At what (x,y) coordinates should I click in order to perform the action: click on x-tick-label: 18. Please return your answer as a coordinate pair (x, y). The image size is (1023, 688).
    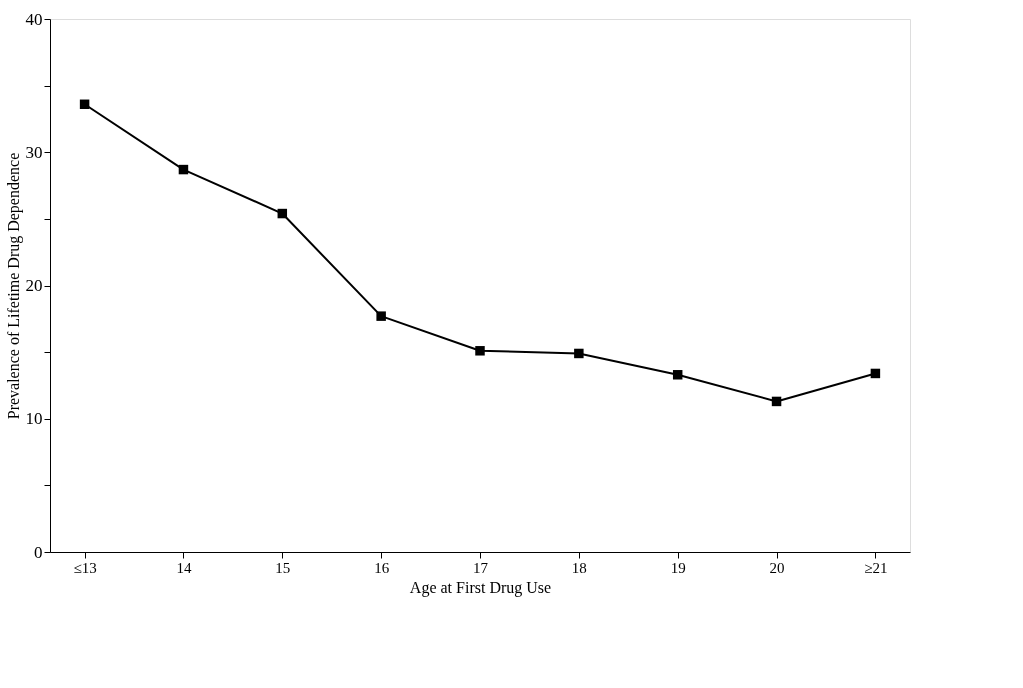
    Looking at the image, I should click on (579, 567).